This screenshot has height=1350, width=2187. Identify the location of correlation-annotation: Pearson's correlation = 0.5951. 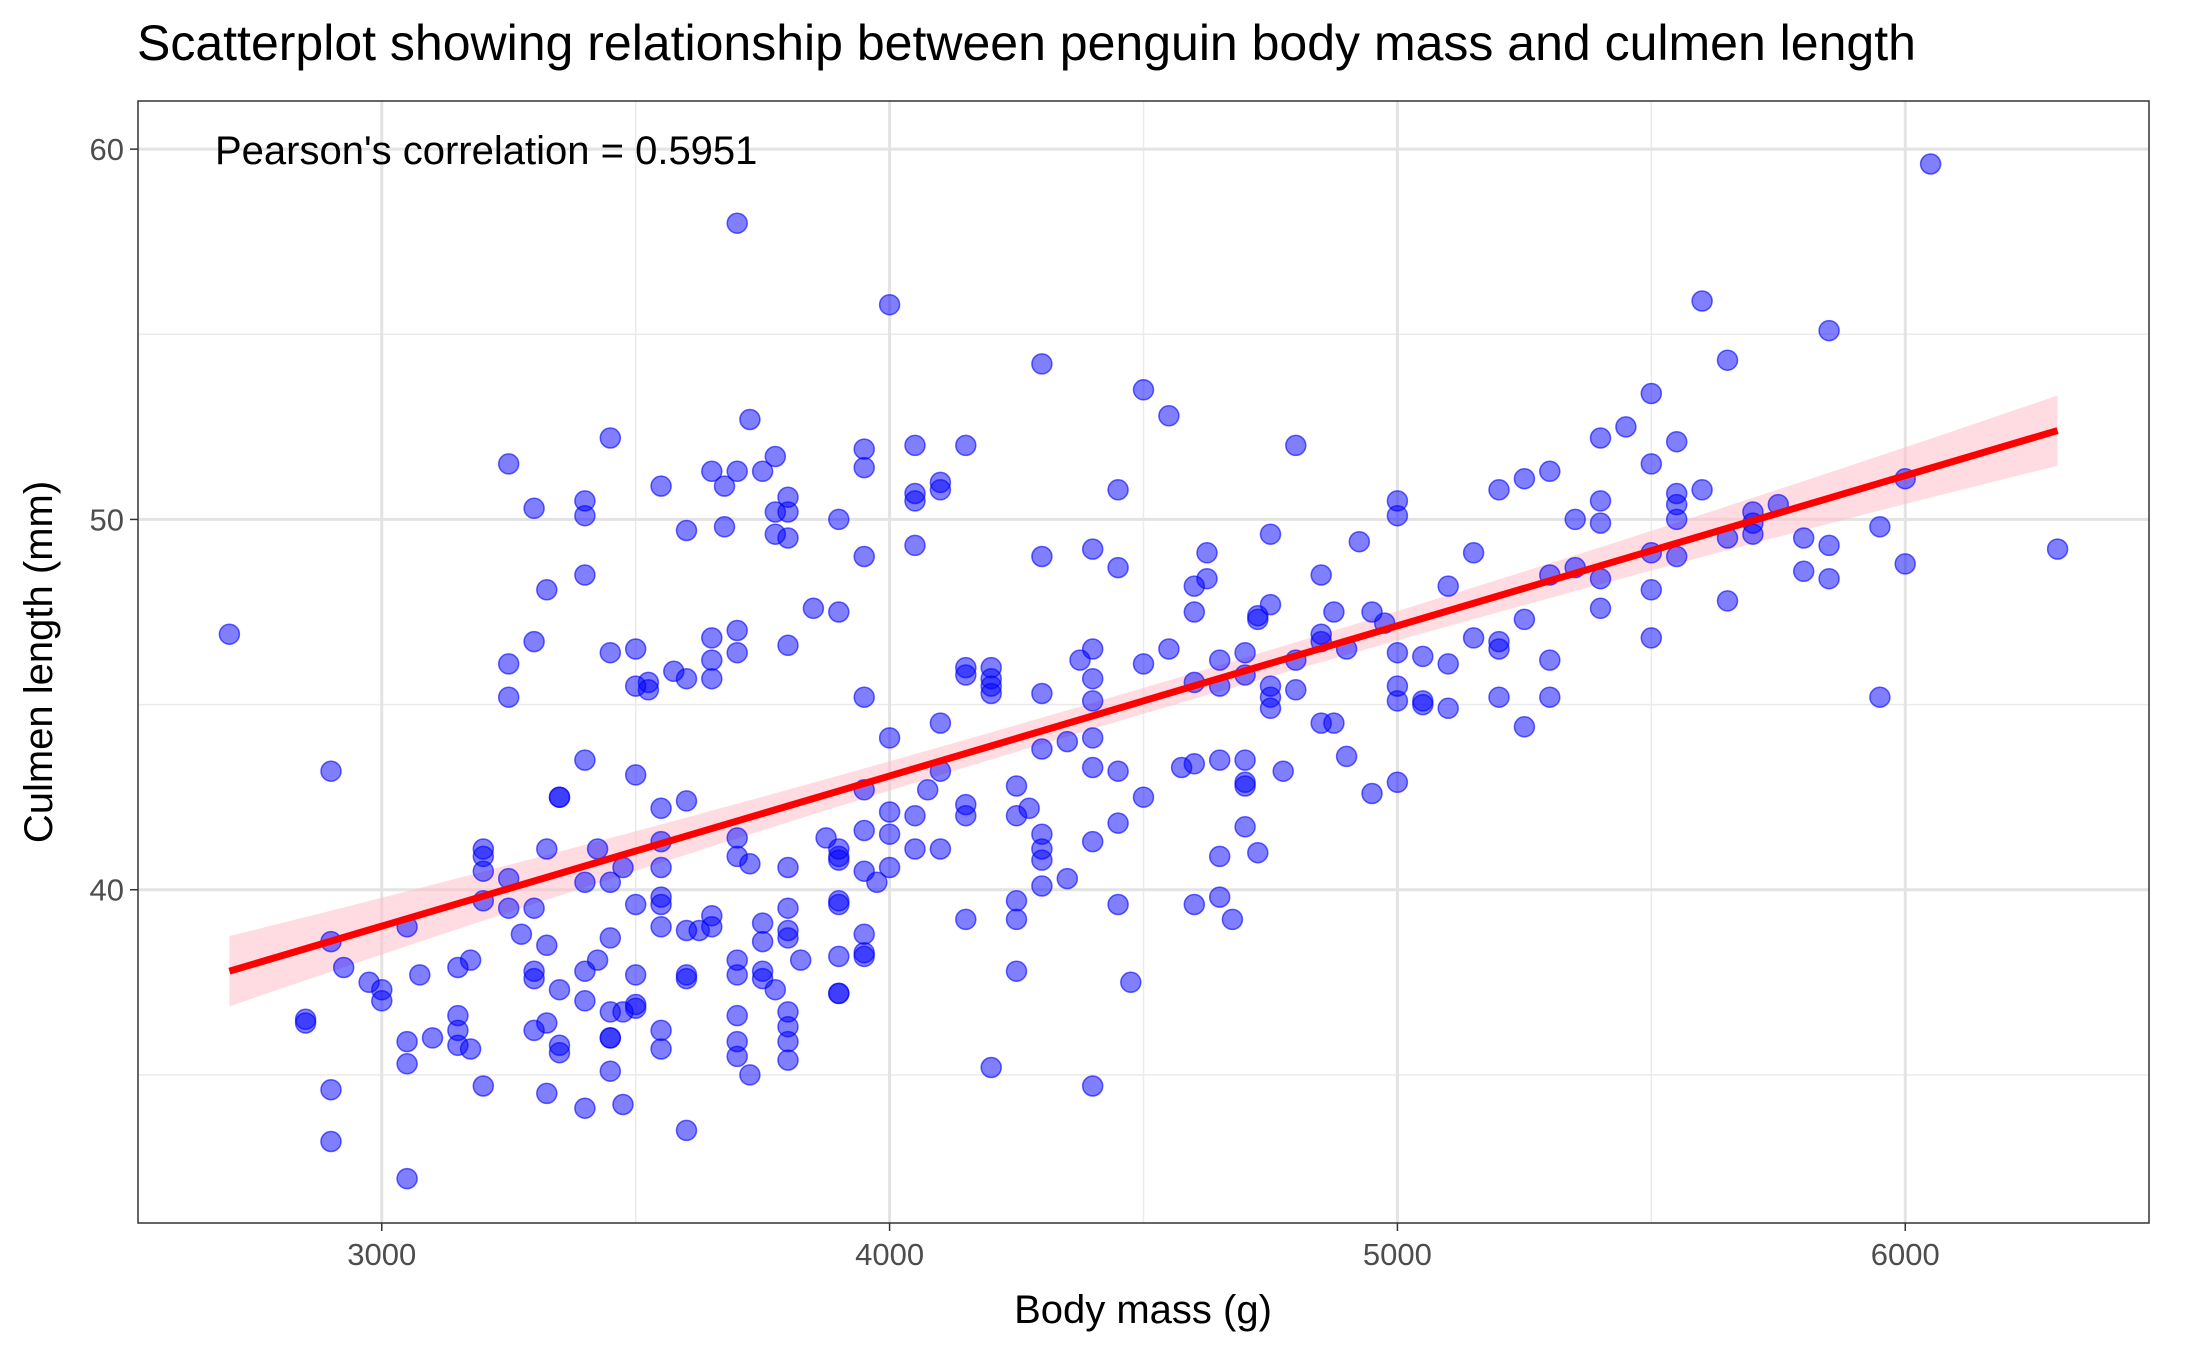
(486, 151).